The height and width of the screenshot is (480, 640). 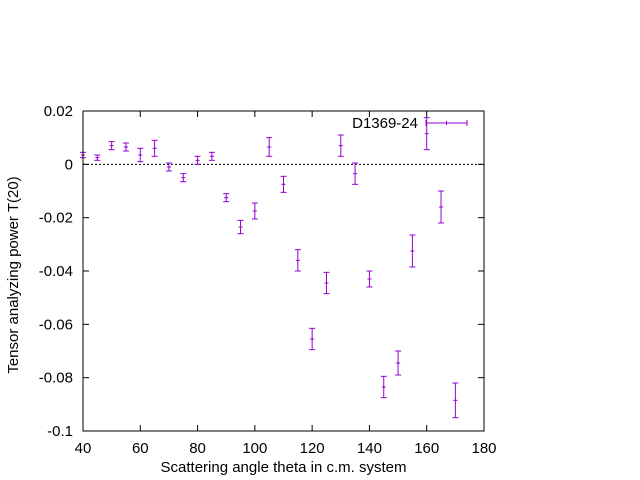 What do you see at coordinates (254, 448) in the screenshot?
I see `x-tick-label: 100` at bounding box center [254, 448].